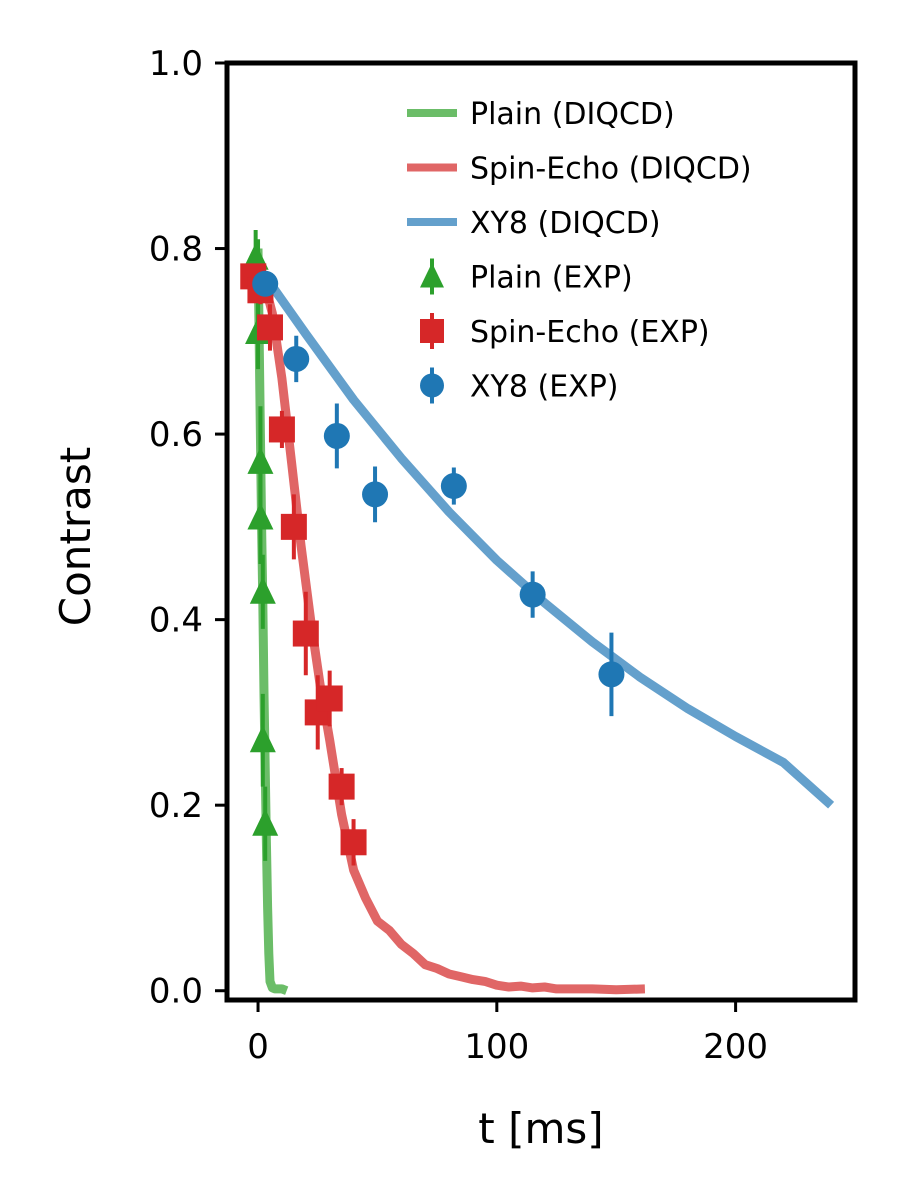 This screenshot has height=1200, width=900. What do you see at coordinates (176, 64) in the screenshot?
I see `y-tick-label: 1.0` at bounding box center [176, 64].